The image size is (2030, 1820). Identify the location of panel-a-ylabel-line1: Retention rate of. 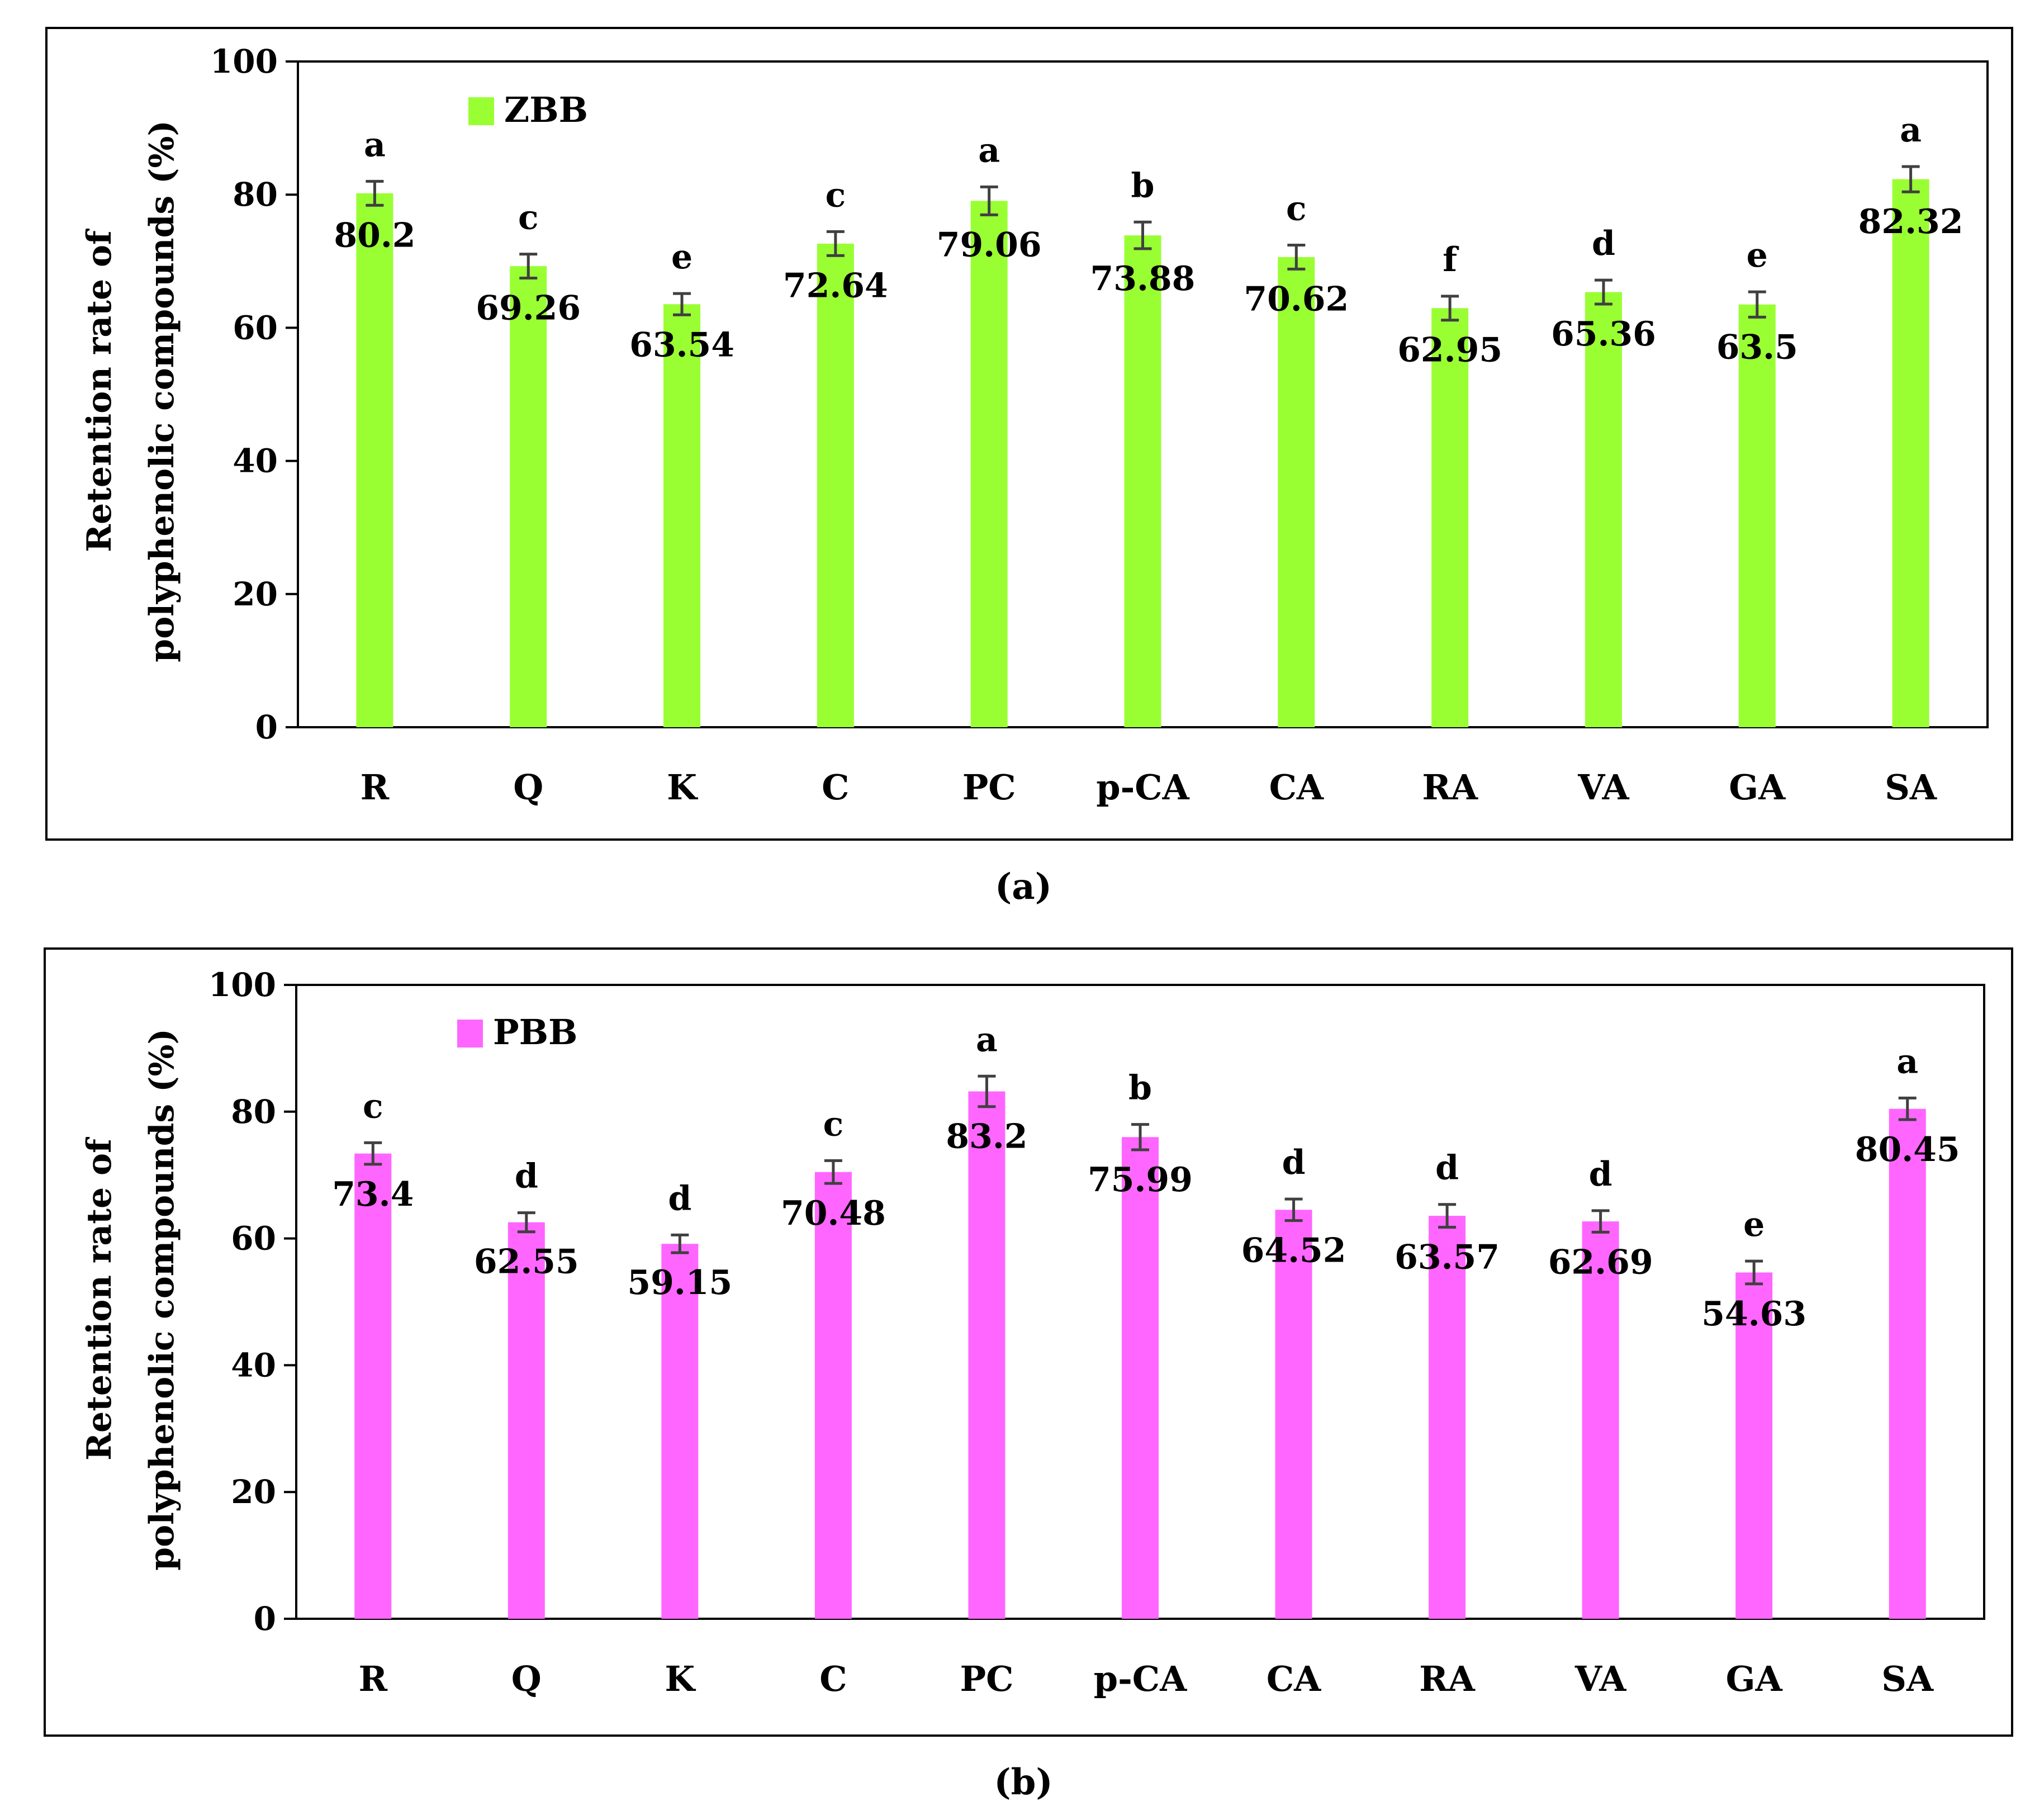
(100, 390).